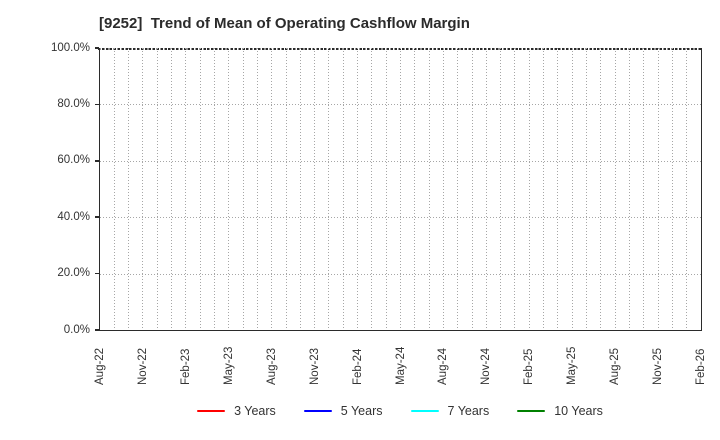 This screenshot has width=720, height=440. Describe the element at coordinates (400, 411) in the screenshot. I see `legend: 3 Years 5 Years 7 Years 10 Years` at that location.